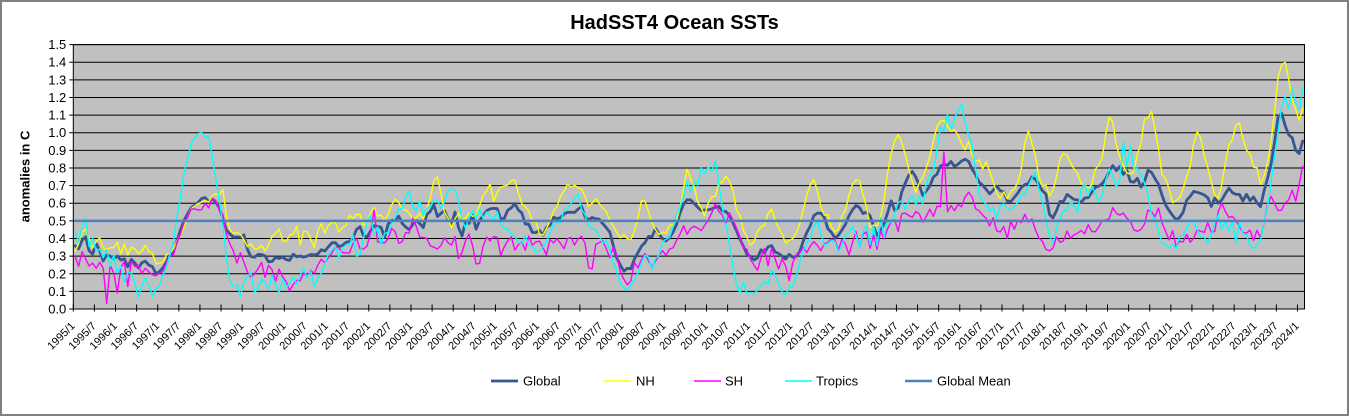  I want to click on svg-text: 1.2, so click(57, 97).